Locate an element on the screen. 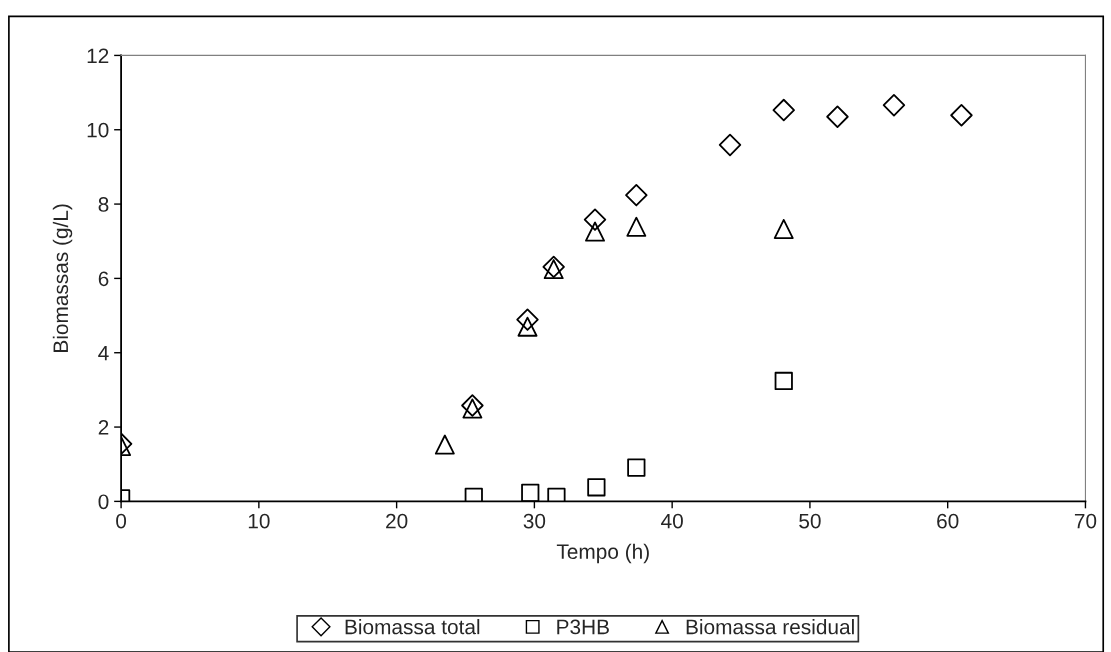 The height and width of the screenshot is (652, 1111). x-tick-label: 70 is located at coordinates (1085, 521).